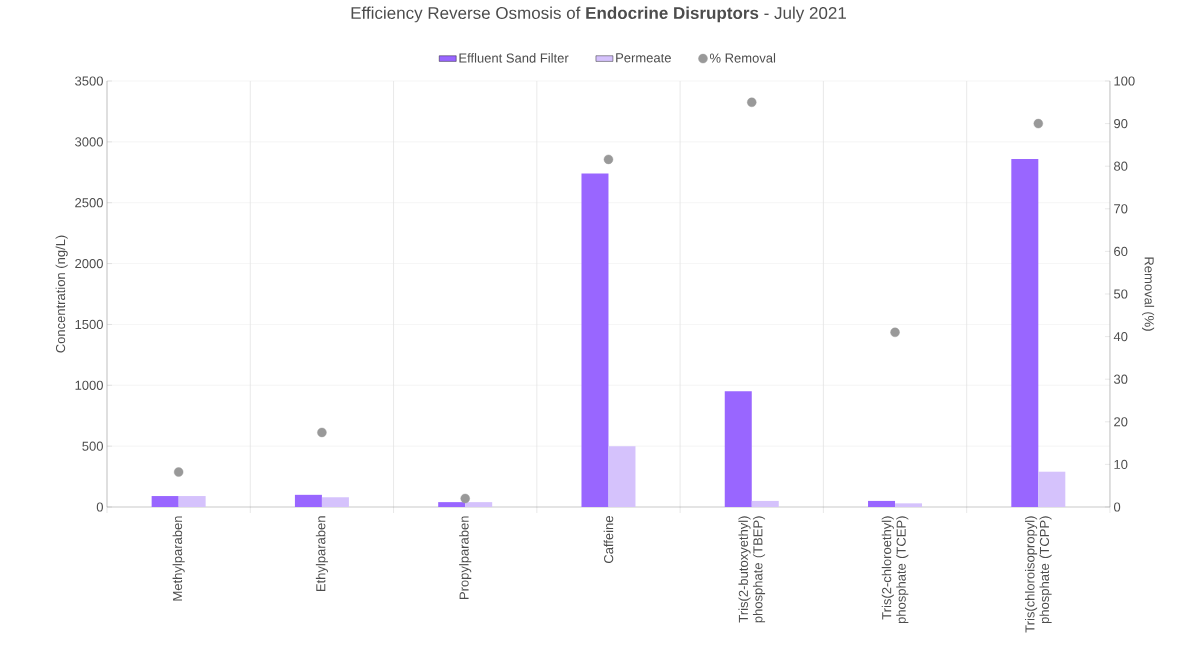  What do you see at coordinates (321, 554) in the screenshot?
I see `x-tick-label: Ethylparaben` at bounding box center [321, 554].